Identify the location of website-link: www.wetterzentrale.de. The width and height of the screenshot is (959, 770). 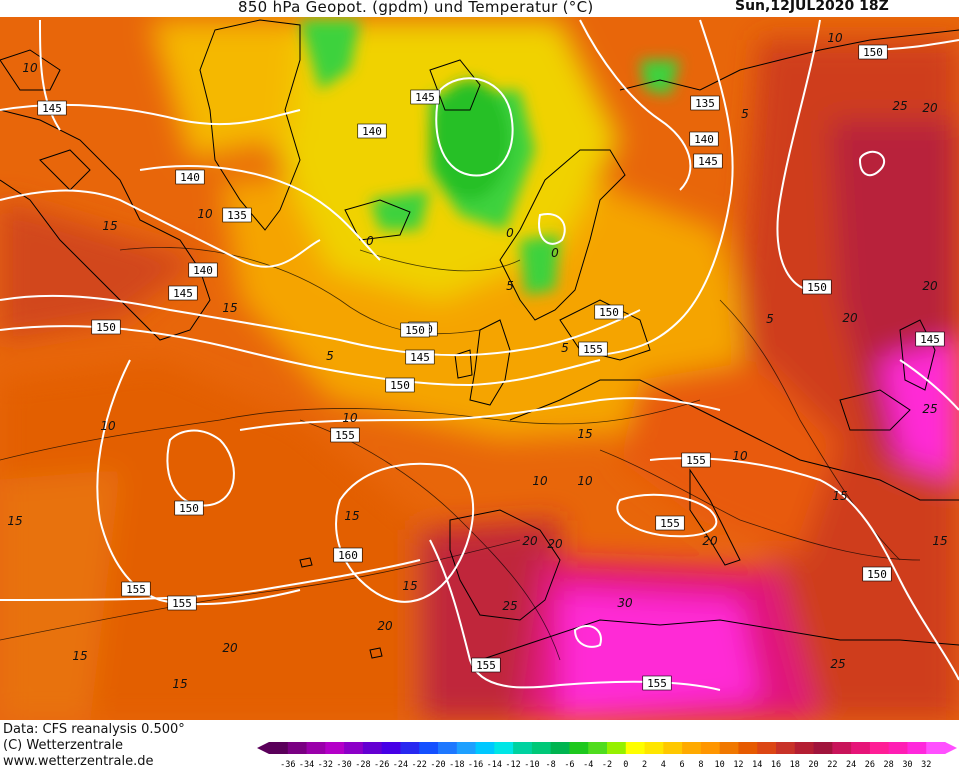
(78, 761).